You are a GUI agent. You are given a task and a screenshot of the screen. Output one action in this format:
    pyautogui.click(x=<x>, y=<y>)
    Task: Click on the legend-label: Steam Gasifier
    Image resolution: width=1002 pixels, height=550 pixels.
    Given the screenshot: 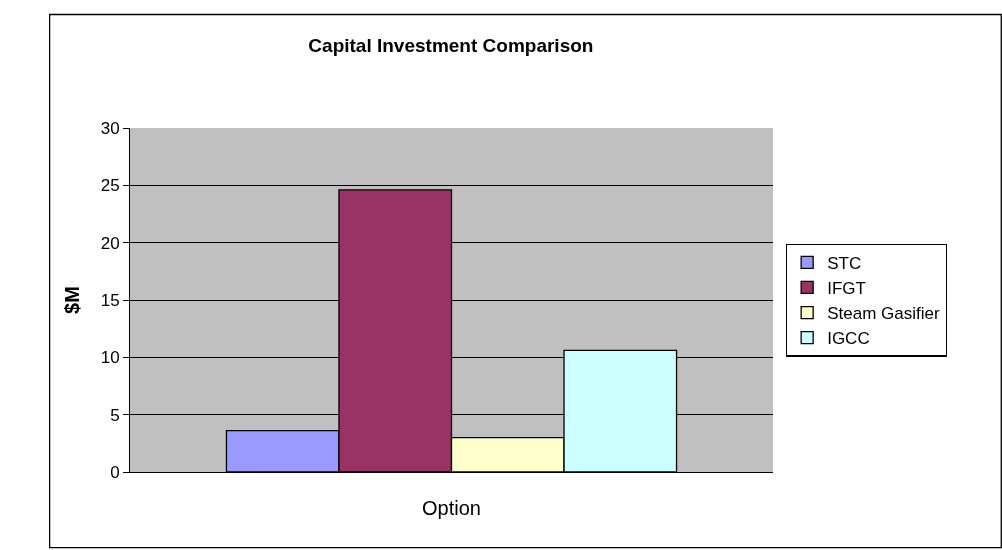 What is the action you would take?
    pyautogui.click(x=883, y=314)
    